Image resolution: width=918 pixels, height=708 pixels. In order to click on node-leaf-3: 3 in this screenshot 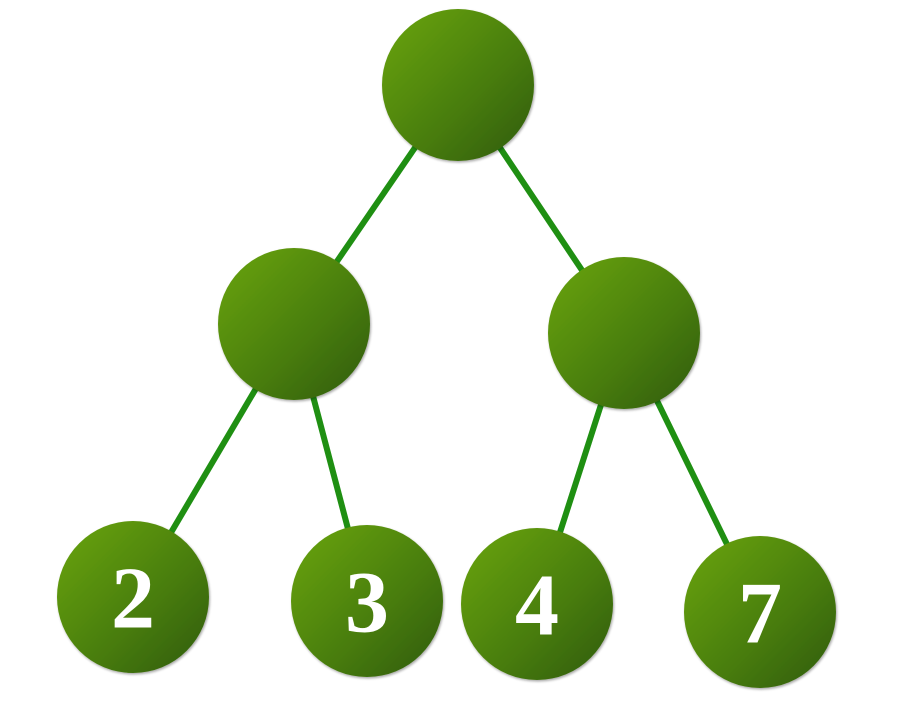, I will do `click(367, 601)`.